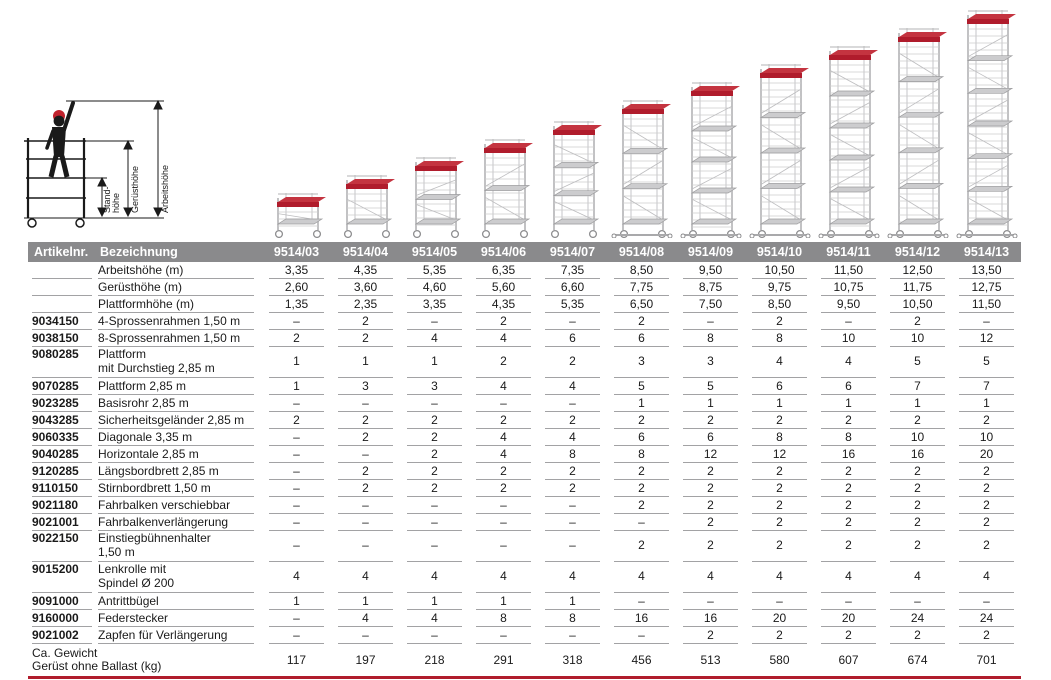 The height and width of the screenshot is (680, 1051). Describe the element at coordinates (434, 304) in the screenshot. I see `value-cell: 3,35` at that location.